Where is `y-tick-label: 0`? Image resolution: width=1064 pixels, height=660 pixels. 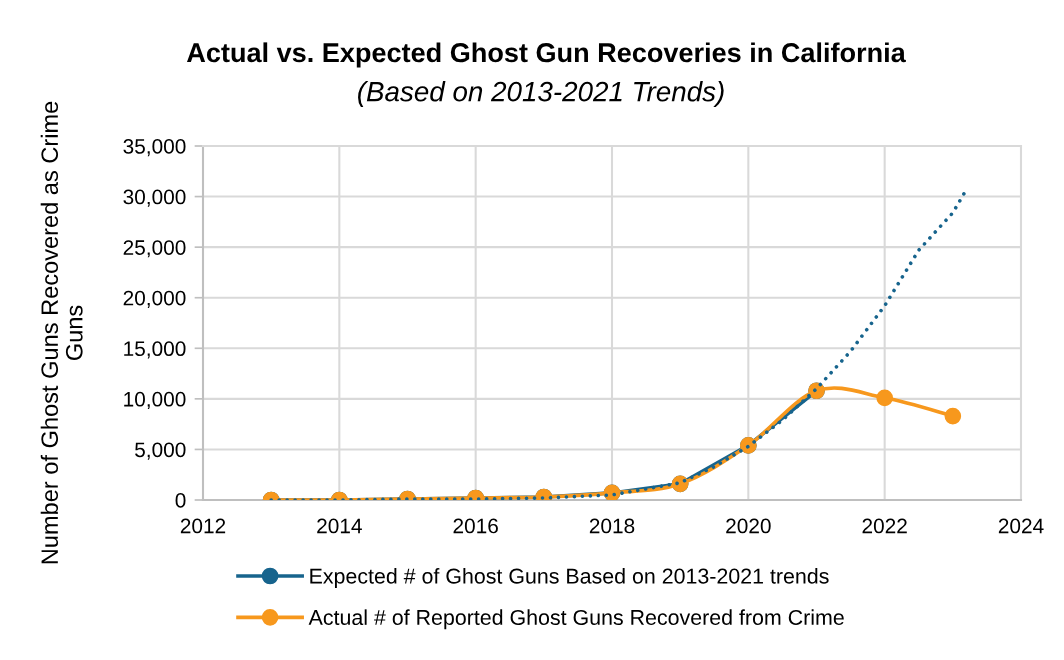
y-tick-label: 0 is located at coordinates (180, 500).